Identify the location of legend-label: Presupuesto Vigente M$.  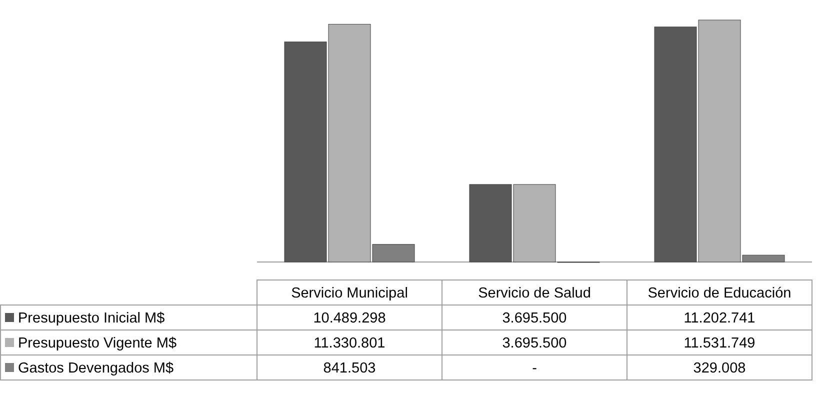
(97, 344).